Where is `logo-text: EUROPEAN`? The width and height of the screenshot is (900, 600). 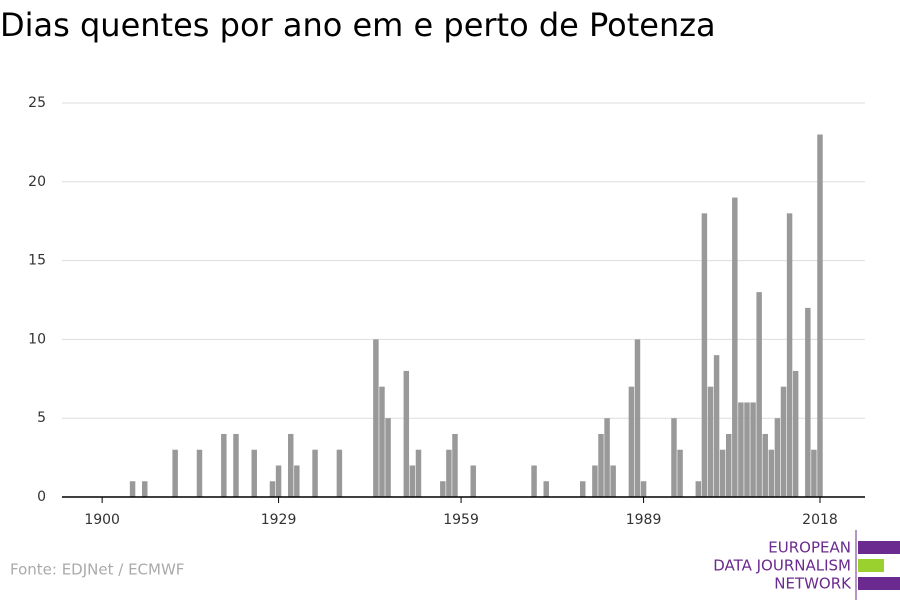 logo-text: EUROPEAN is located at coordinates (809, 548).